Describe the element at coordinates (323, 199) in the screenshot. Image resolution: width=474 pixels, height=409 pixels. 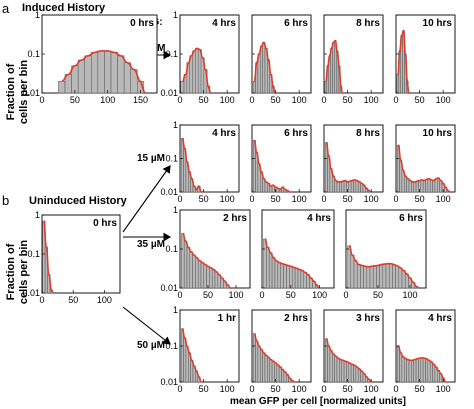
I see `x-tick-label-15uM-8h-0: 0` at that location.